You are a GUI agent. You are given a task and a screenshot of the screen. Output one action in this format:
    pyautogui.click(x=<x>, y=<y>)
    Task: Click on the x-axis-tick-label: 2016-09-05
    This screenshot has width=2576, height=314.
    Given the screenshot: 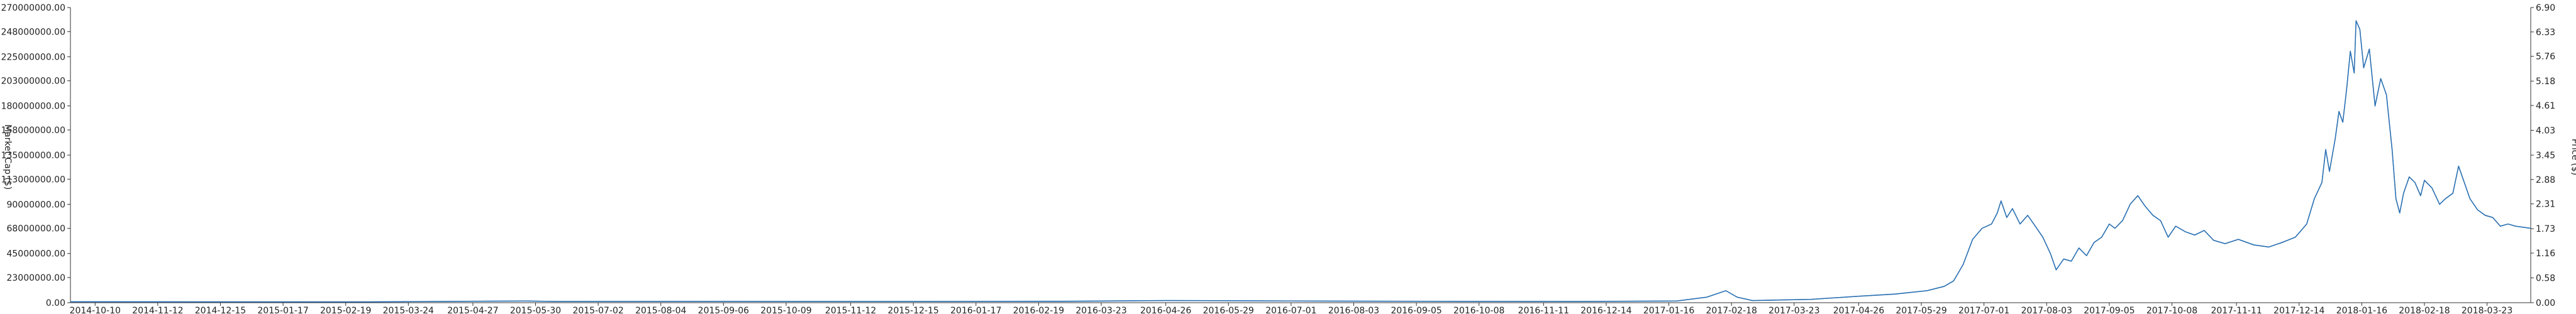 What is the action you would take?
    pyautogui.click(x=1416, y=310)
    